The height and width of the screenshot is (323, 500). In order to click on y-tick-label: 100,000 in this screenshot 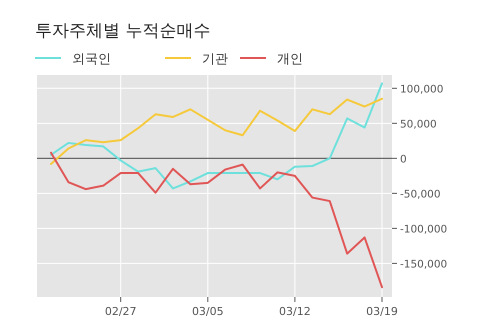, I will do `click(422, 89)`.